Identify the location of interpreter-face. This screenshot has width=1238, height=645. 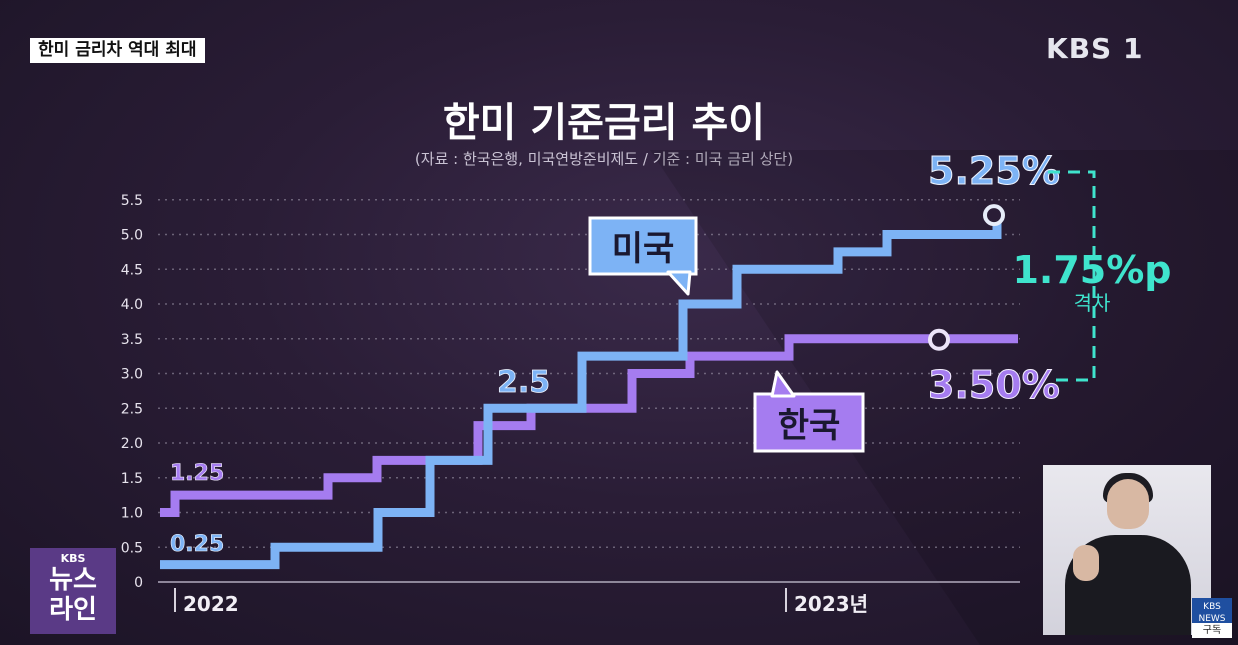
(1128, 504).